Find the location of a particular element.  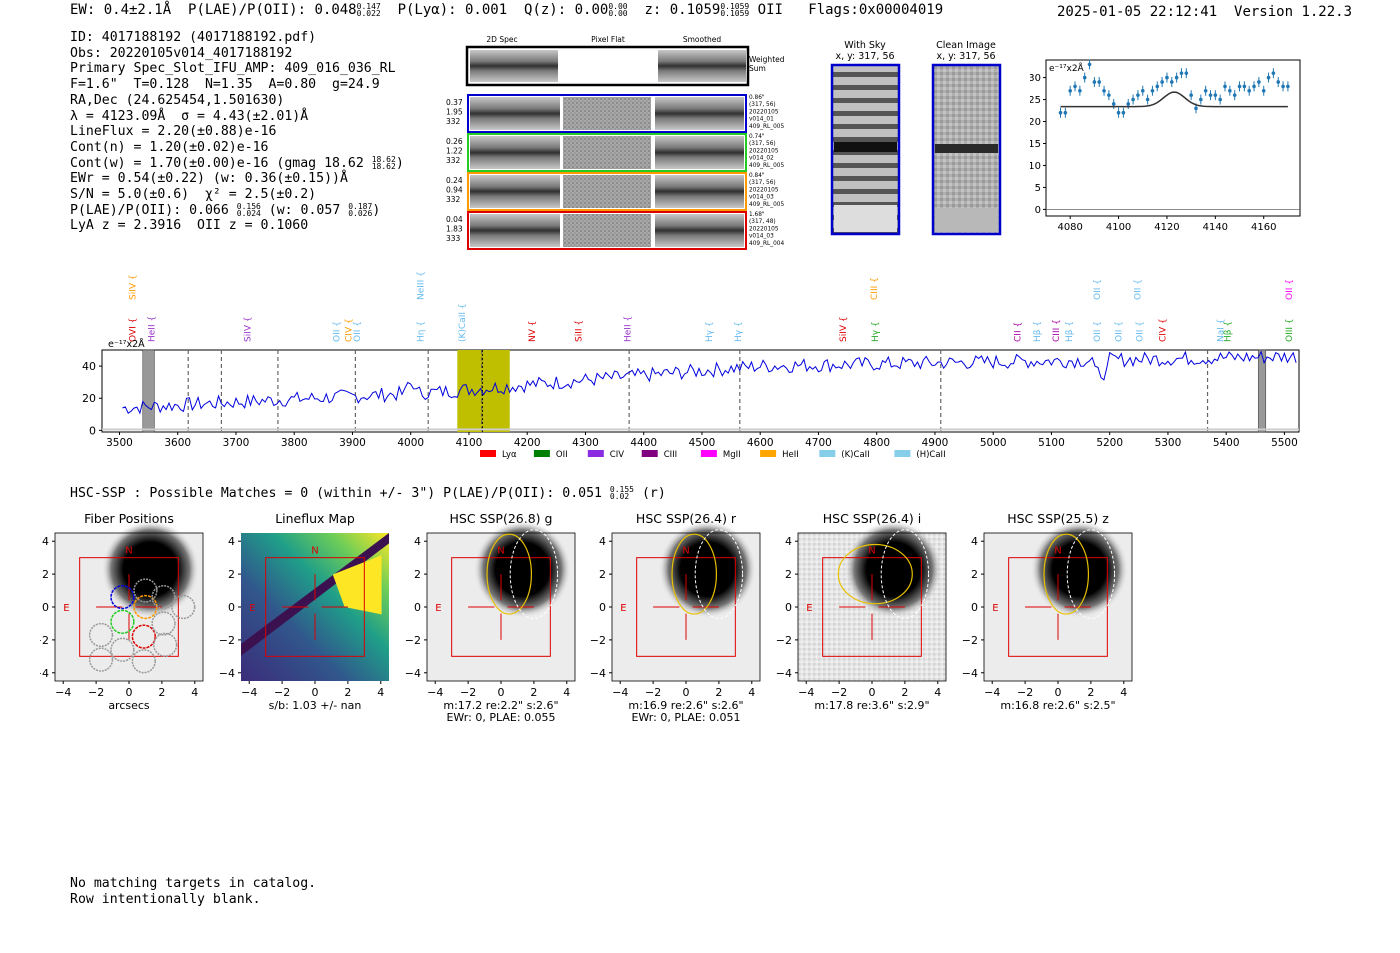

qz-label: Q(z): is located at coordinates (545, 10).